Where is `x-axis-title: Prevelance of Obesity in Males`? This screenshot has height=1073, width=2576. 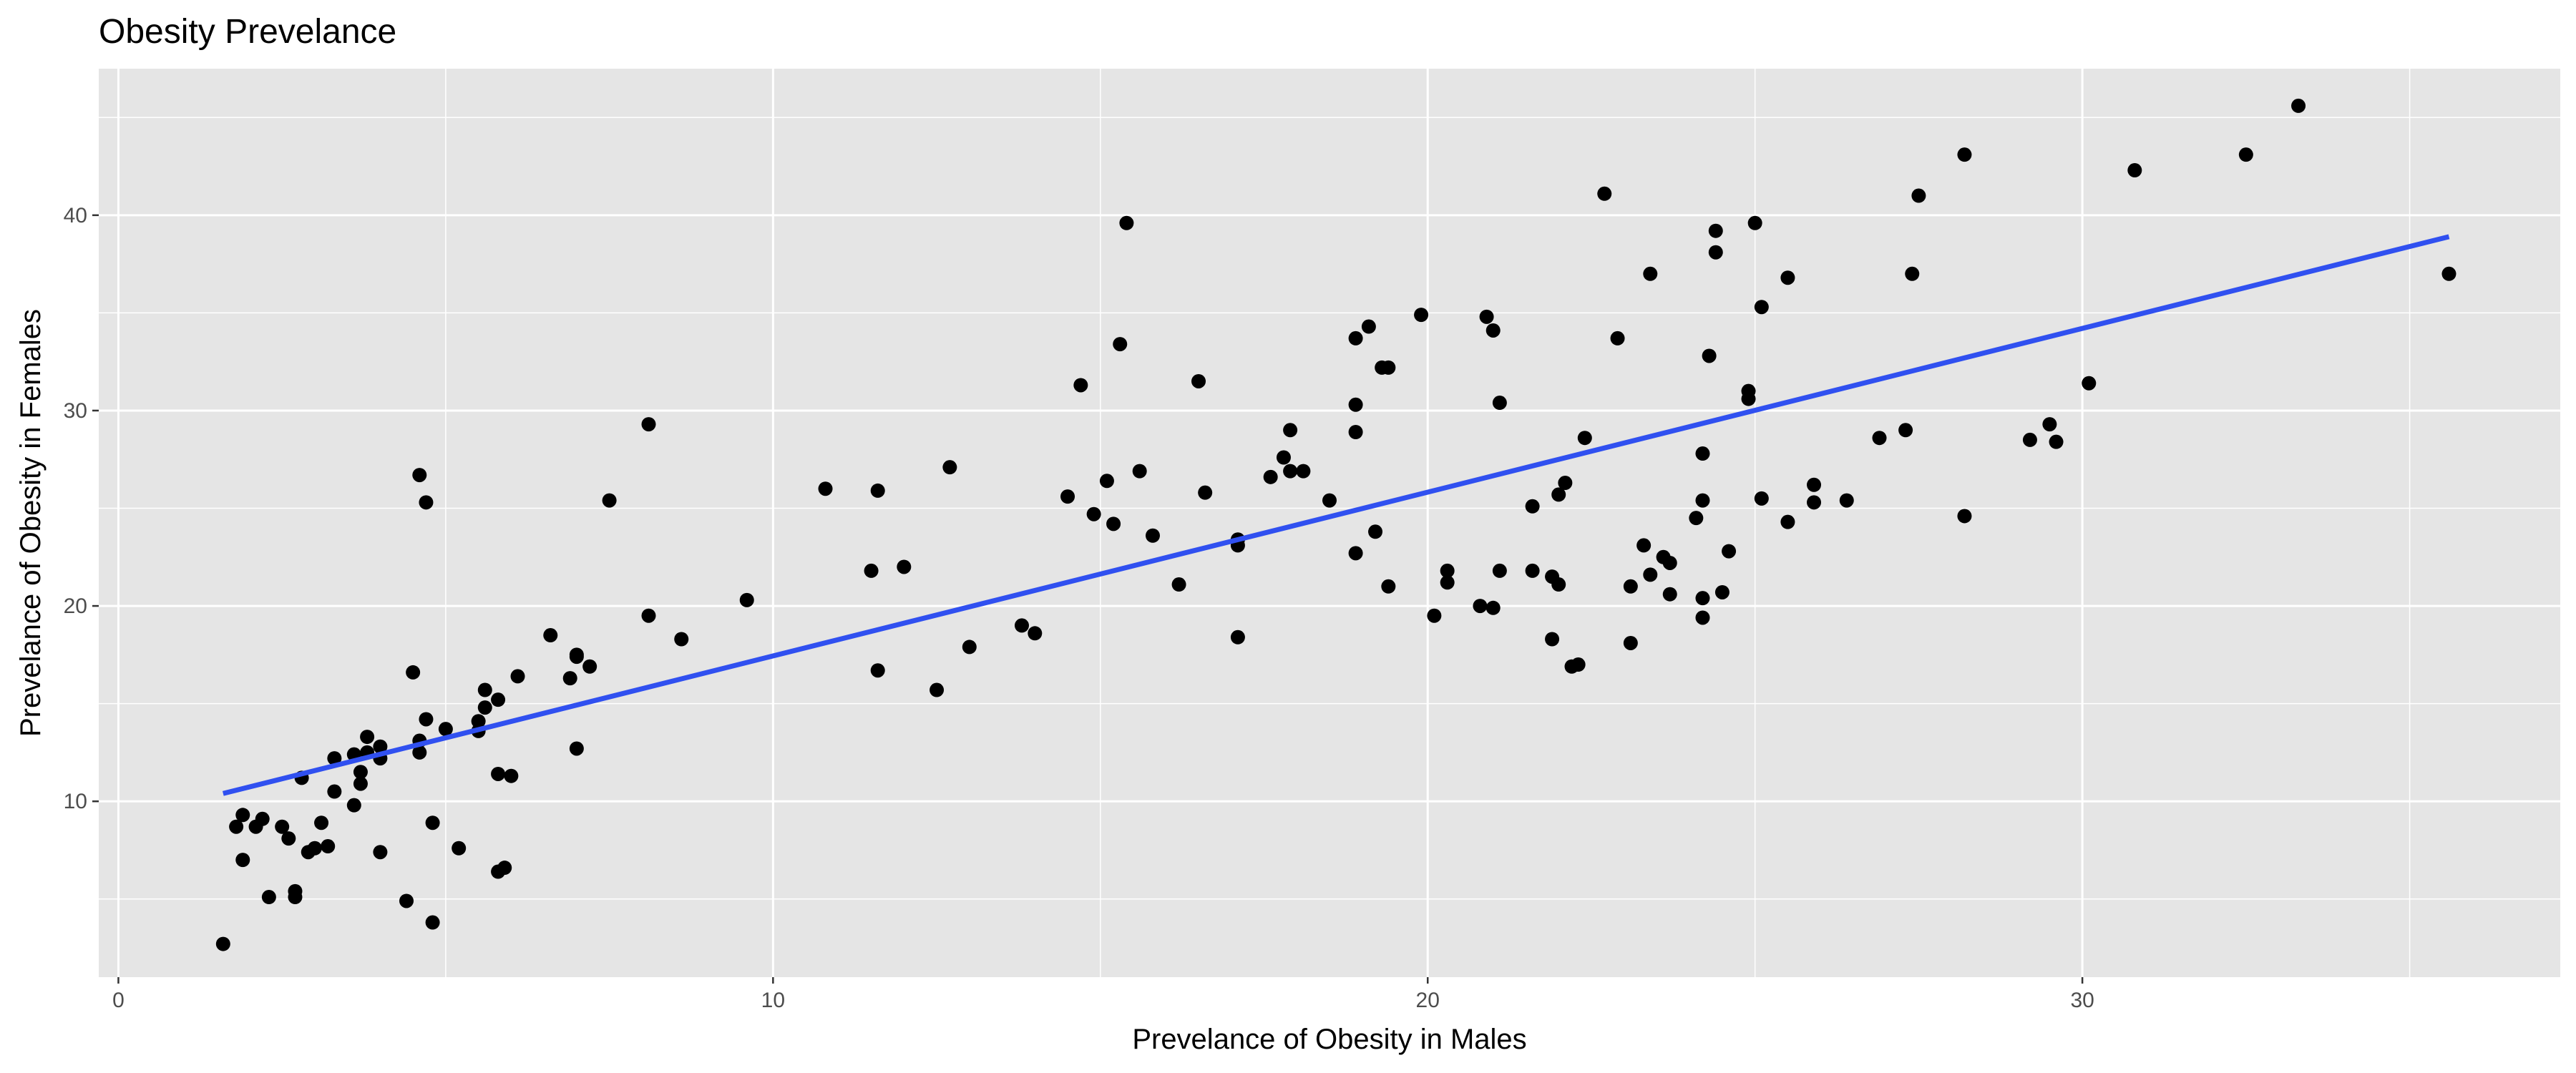
x-axis-title: Prevelance of Obesity in Males is located at coordinates (1329, 1039).